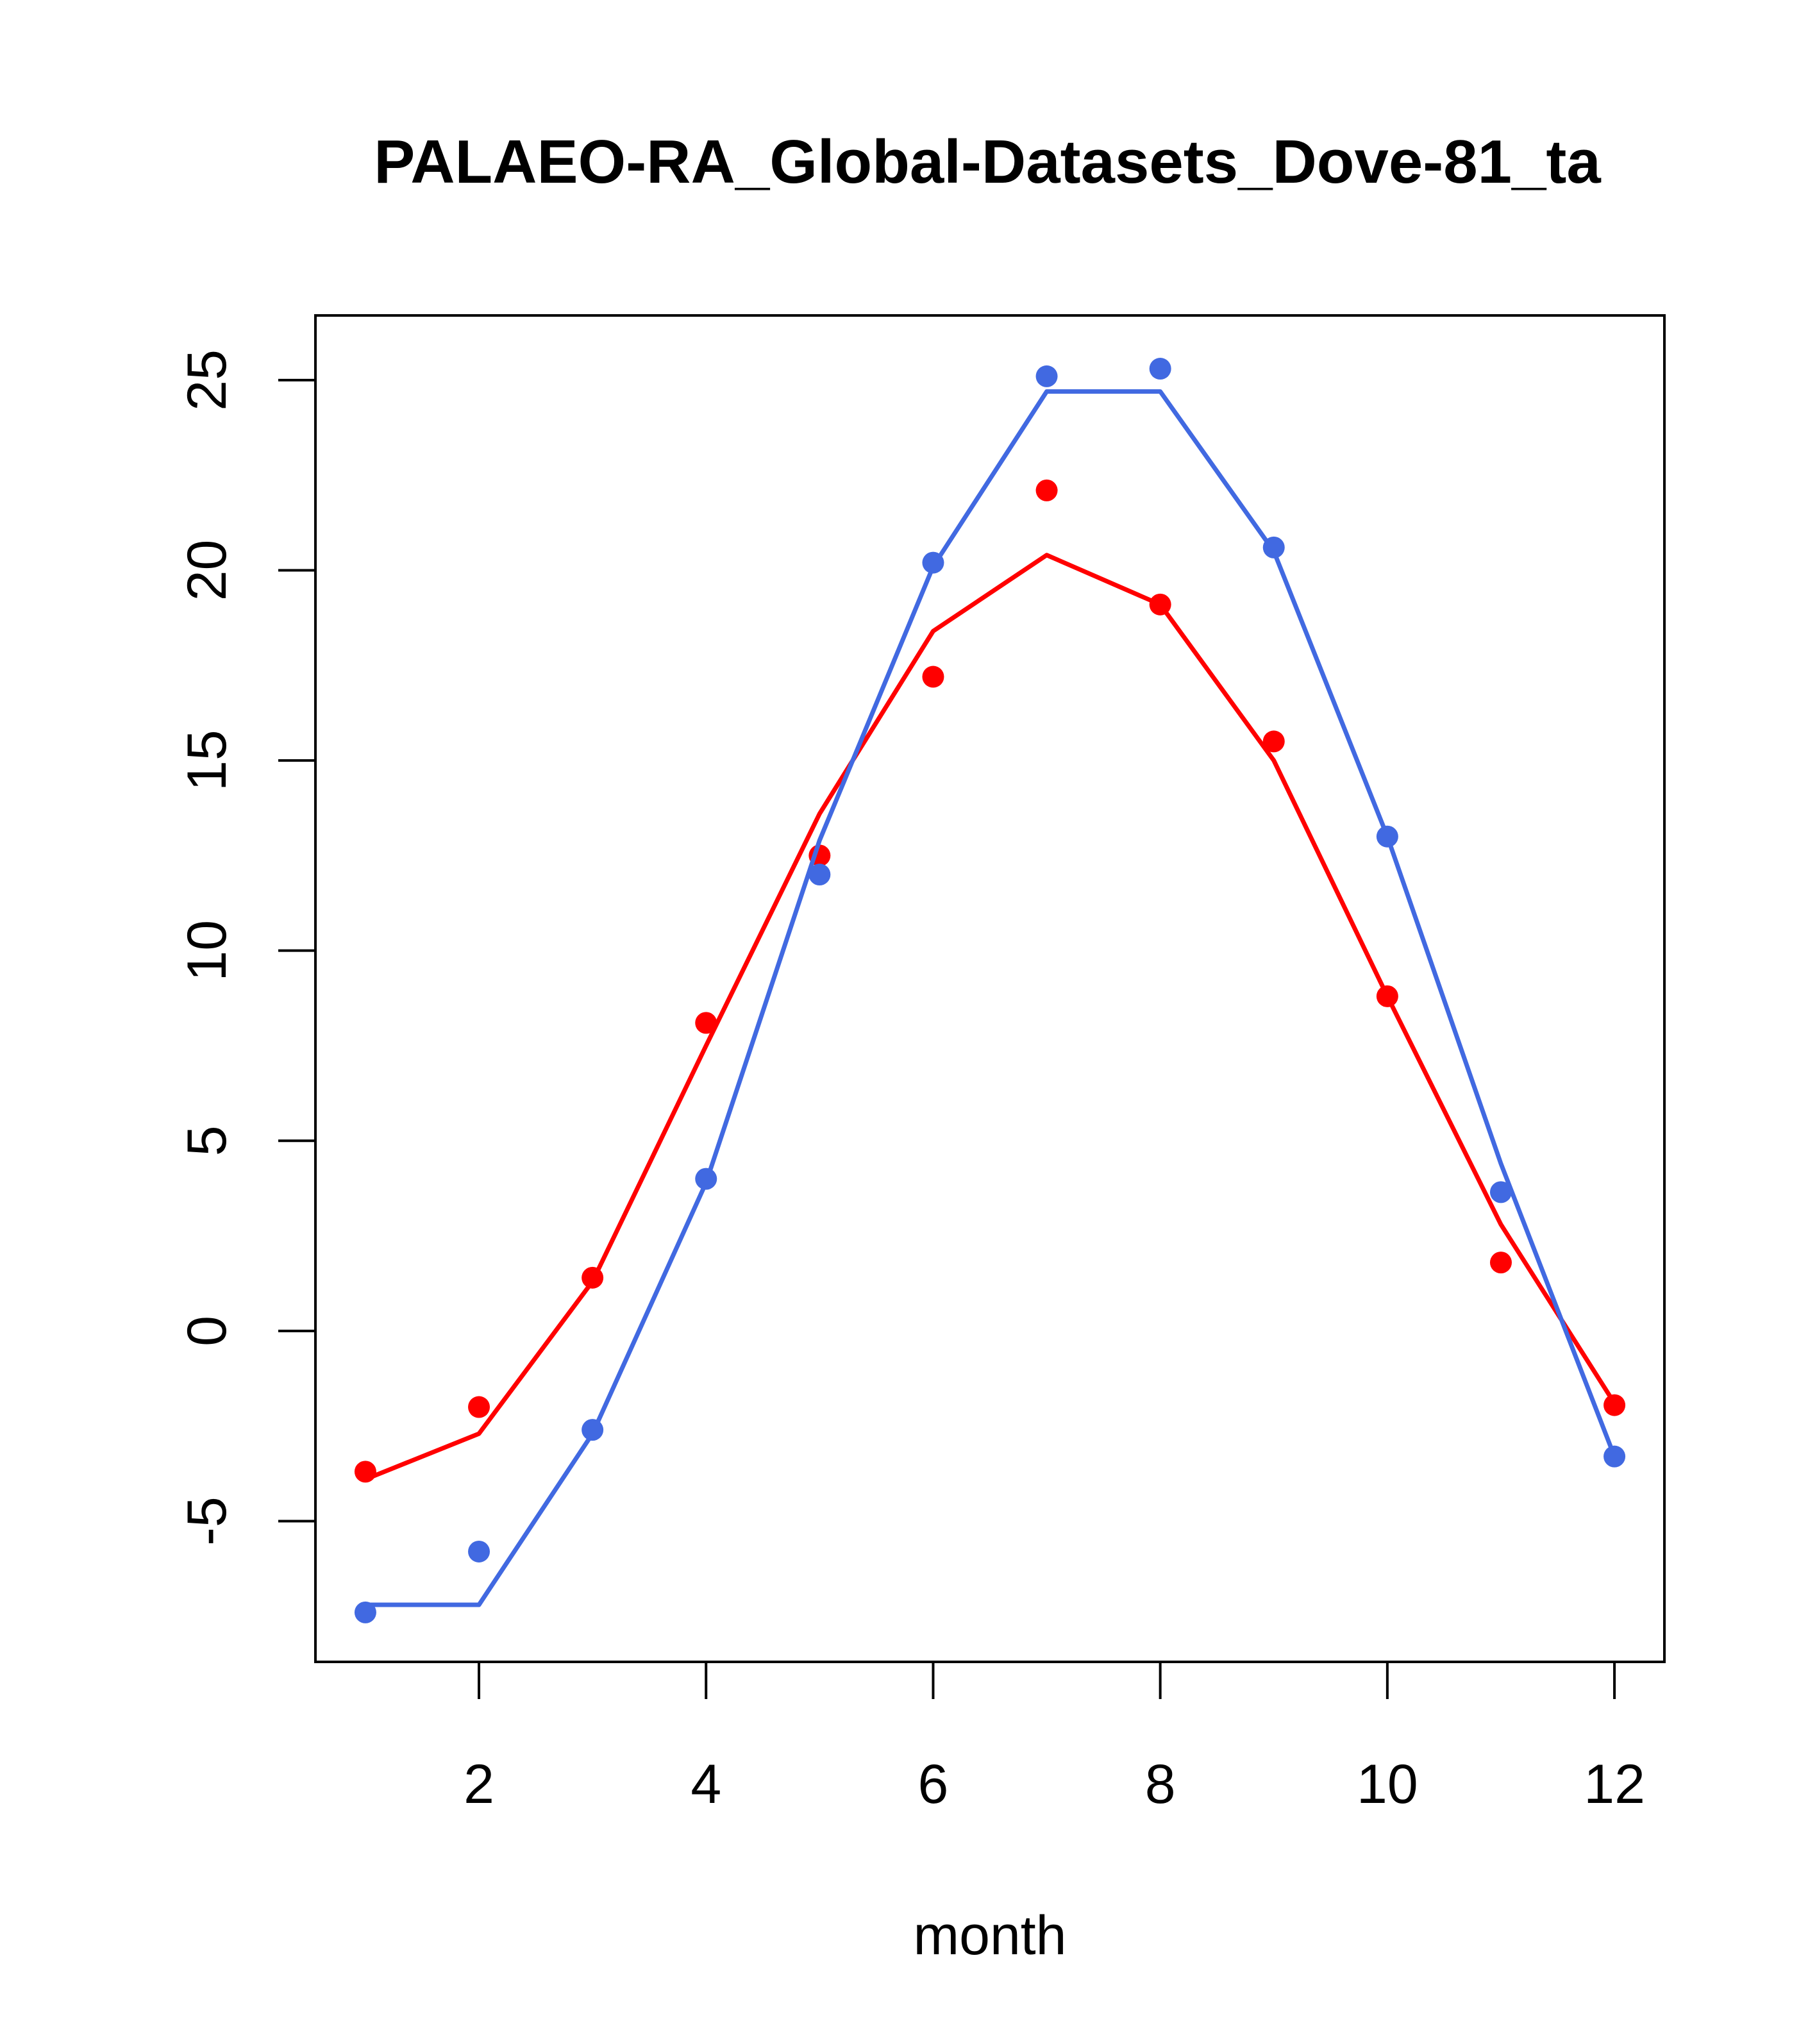 This screenshot has width=1817, height=2044. What do you see at coordinates (1160, 1785) in the screenshot?
I see `x-tick-label: 8` at bounding box center [1160, 1785].